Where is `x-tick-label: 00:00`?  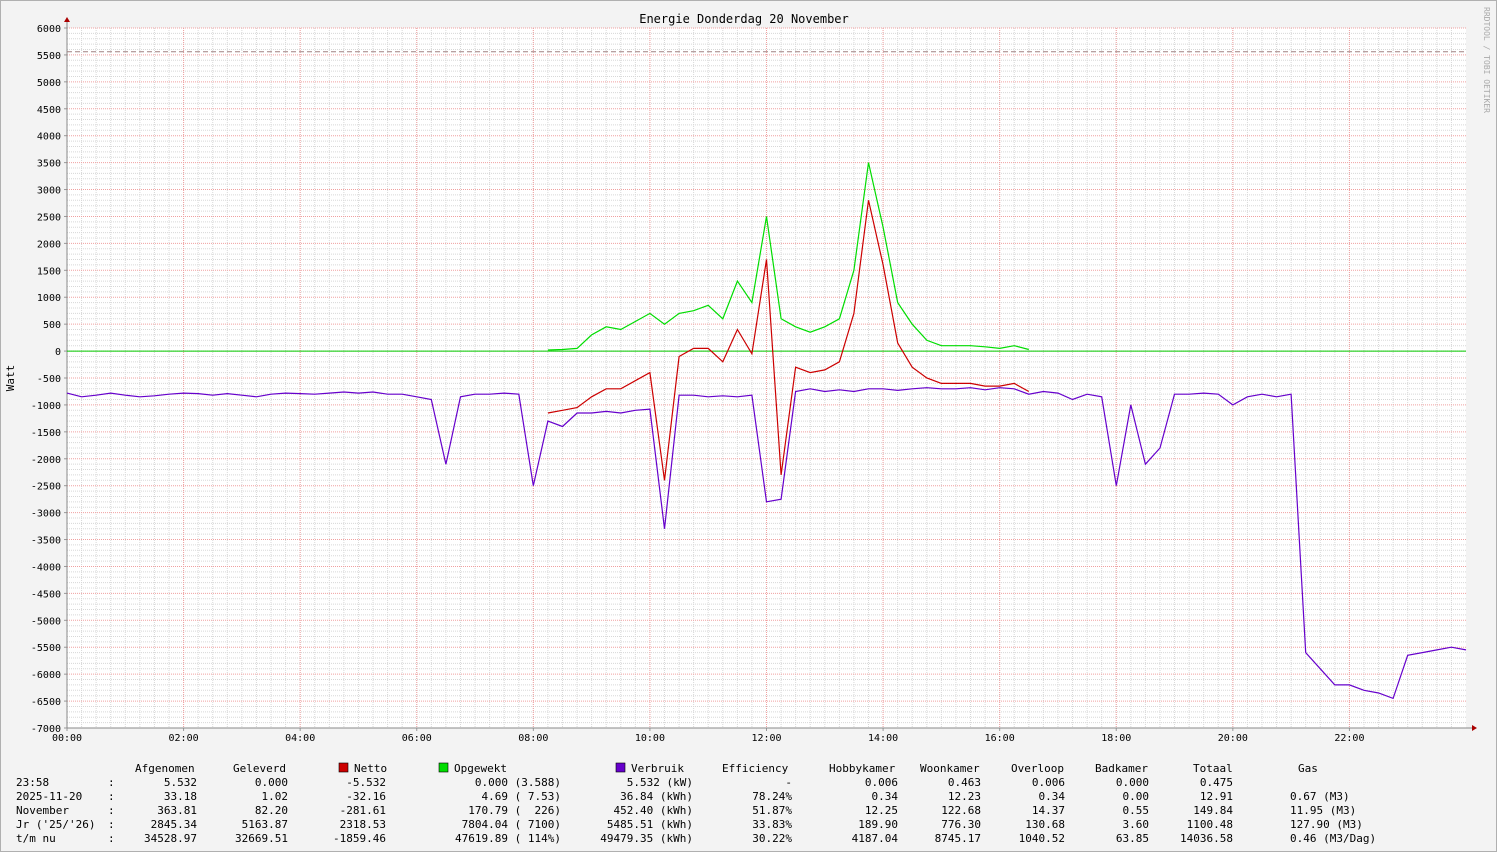
x-tick-label: 00:00 is located at coordinates (67, 738).